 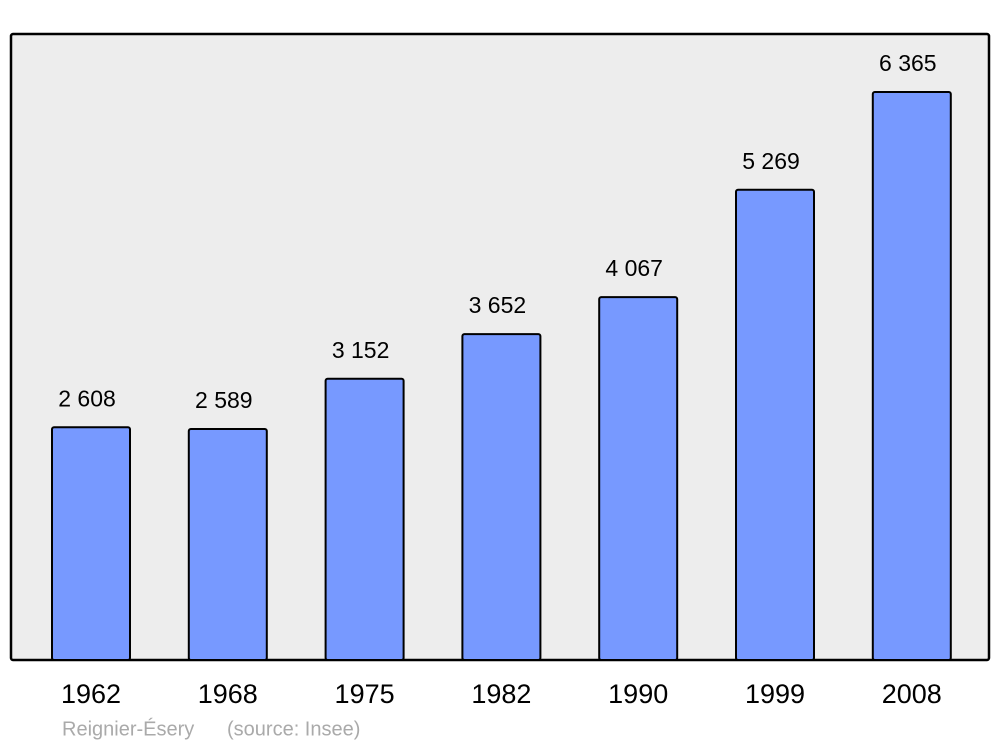 What do you see at coordinates (361, 350) in the screenshot?
I see `value-label: 3 152` at bounding box center [361, 350].